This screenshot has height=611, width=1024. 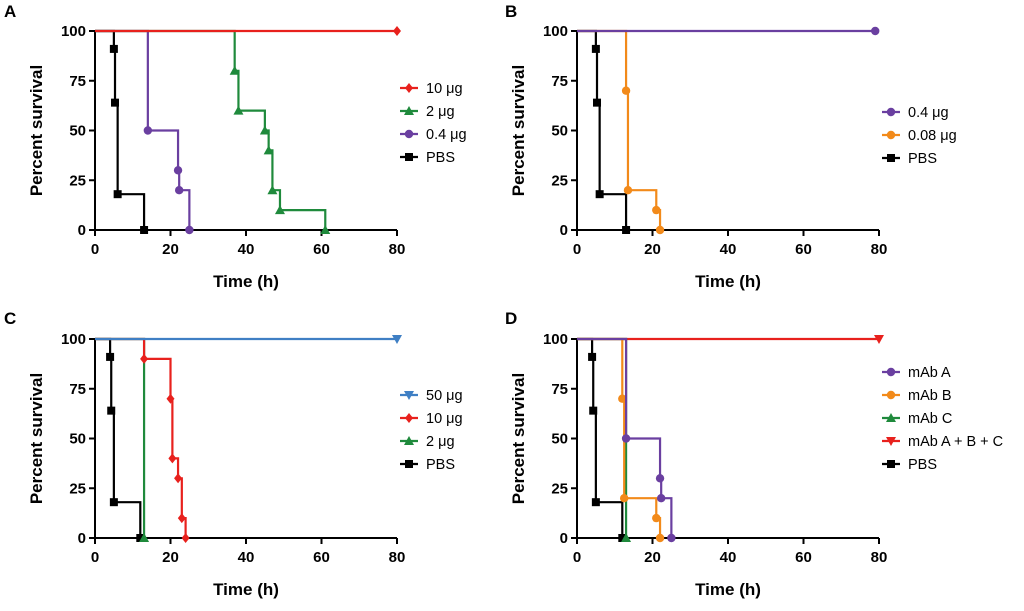 I want to click on legend-item: 0.4 μg, so click(x=915, y=113).